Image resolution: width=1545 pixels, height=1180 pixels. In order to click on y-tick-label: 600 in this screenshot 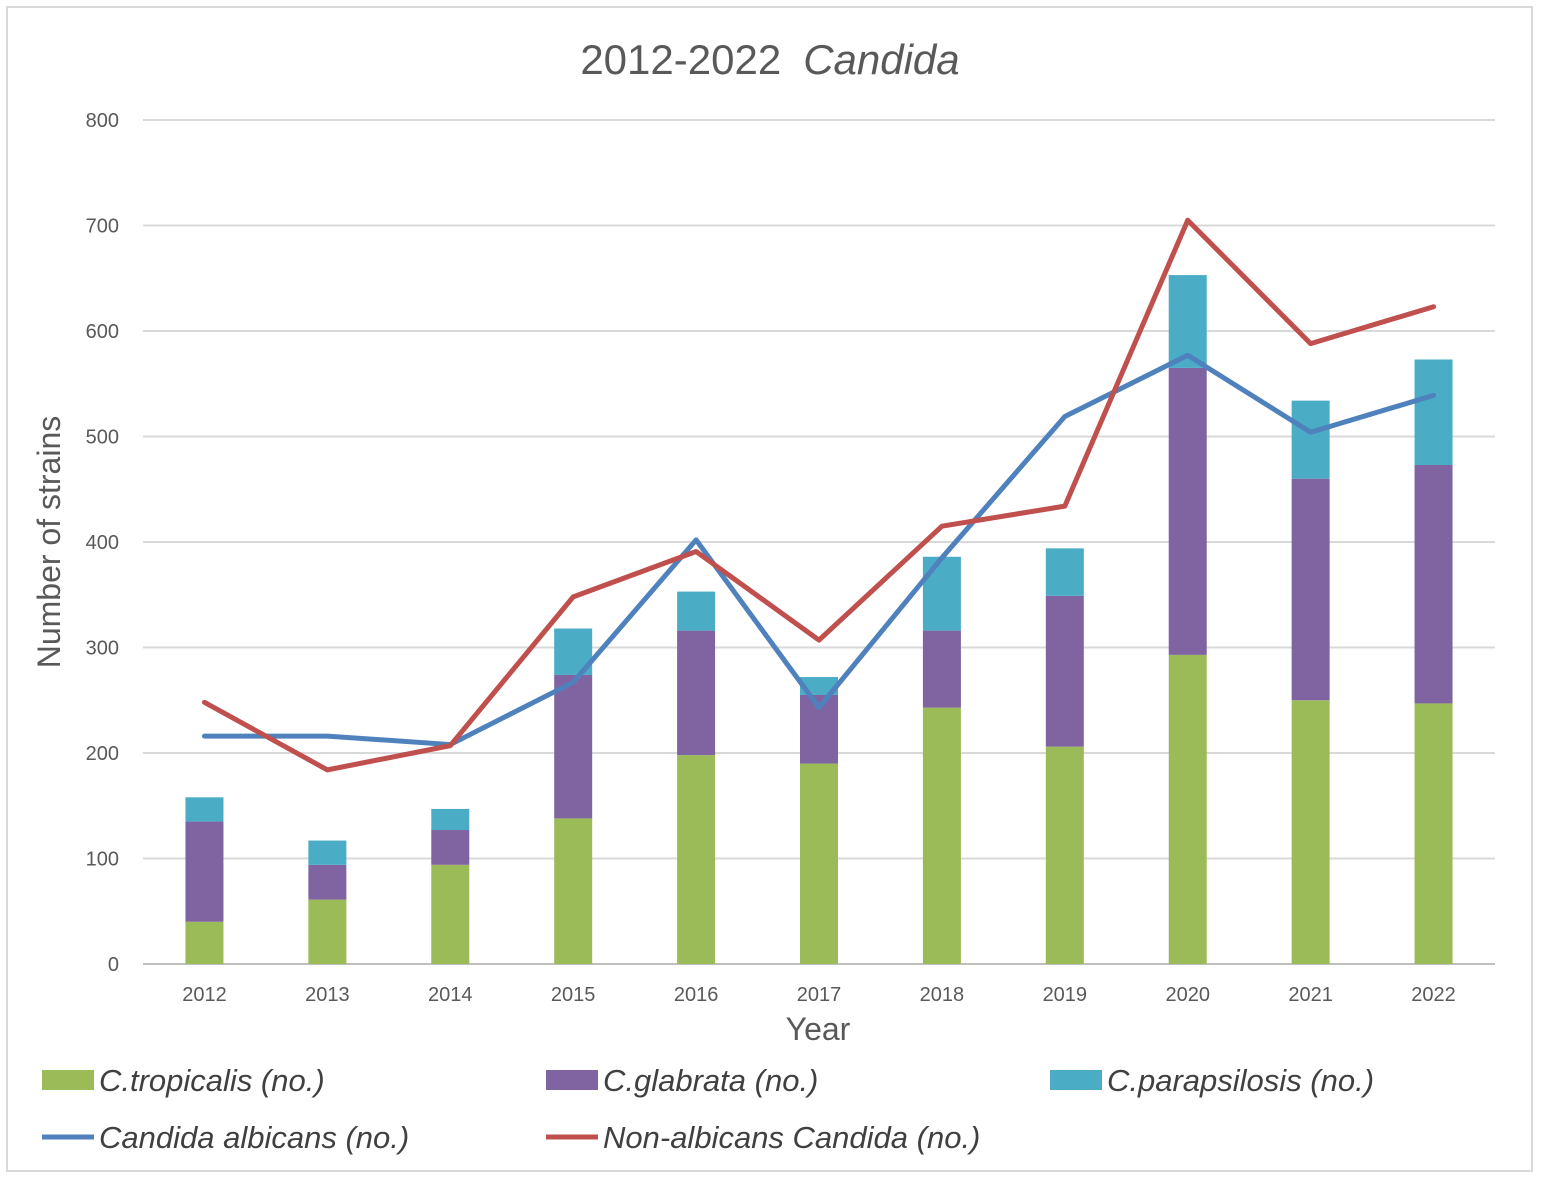, I will do `click(102, 332)`.